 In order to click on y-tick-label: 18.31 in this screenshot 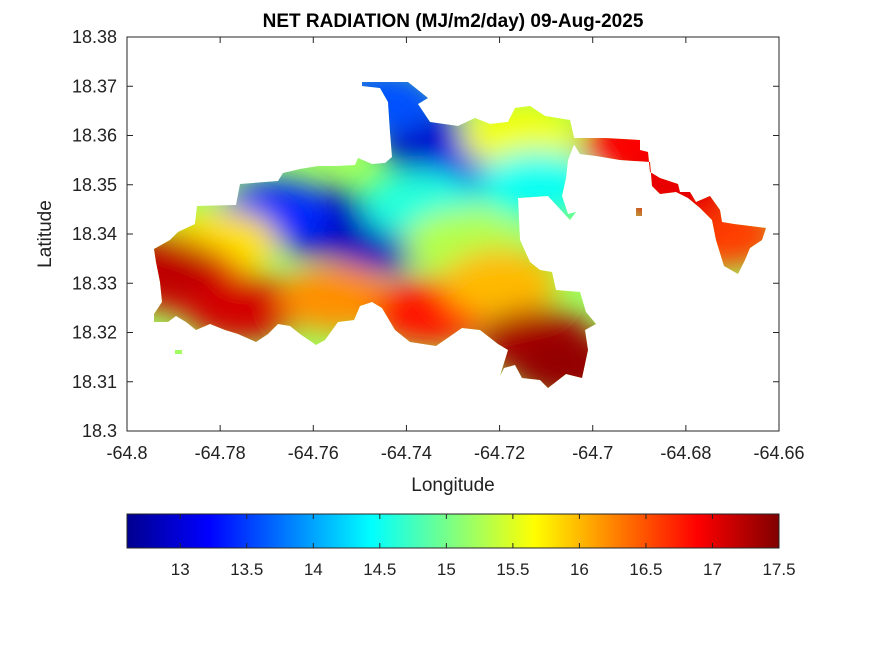, I will do `click(94, 382)`.